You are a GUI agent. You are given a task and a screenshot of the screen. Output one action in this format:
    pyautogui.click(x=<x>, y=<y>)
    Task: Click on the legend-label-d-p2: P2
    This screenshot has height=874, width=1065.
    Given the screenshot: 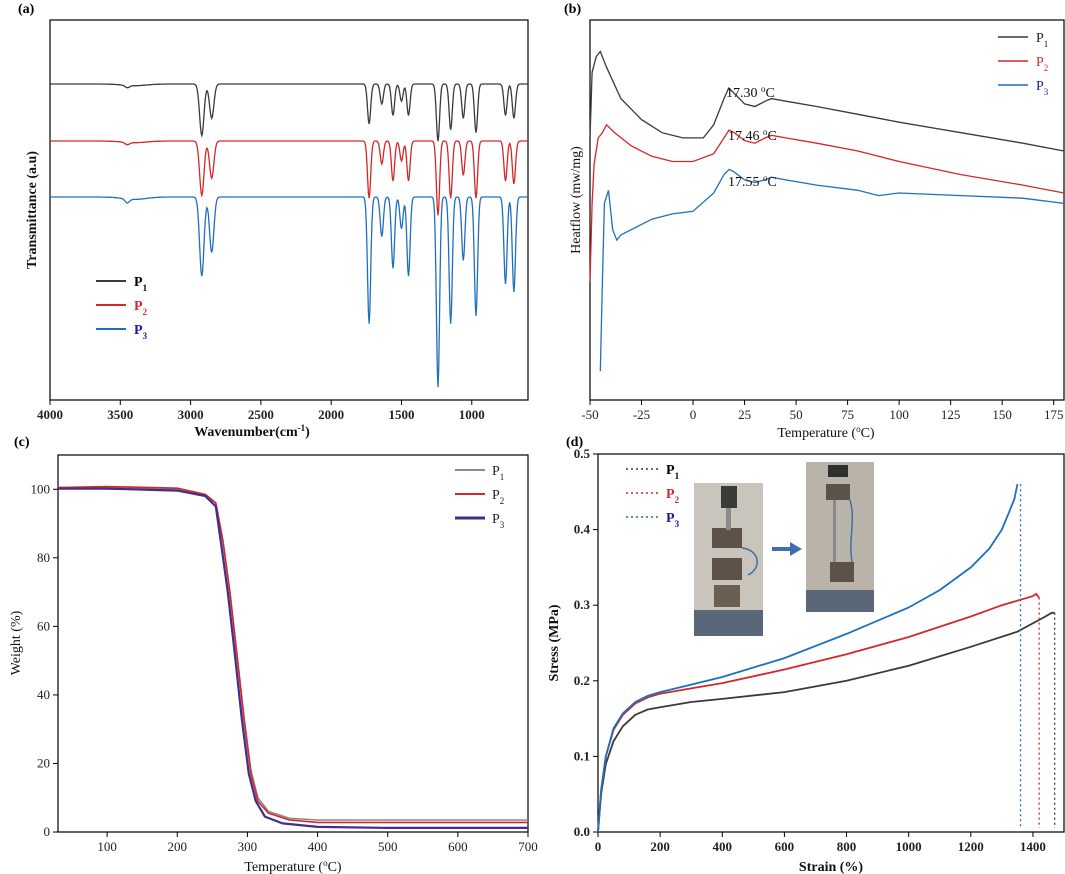 What is the action you would take?
    pyautogui.click(x=673, y=496)
    